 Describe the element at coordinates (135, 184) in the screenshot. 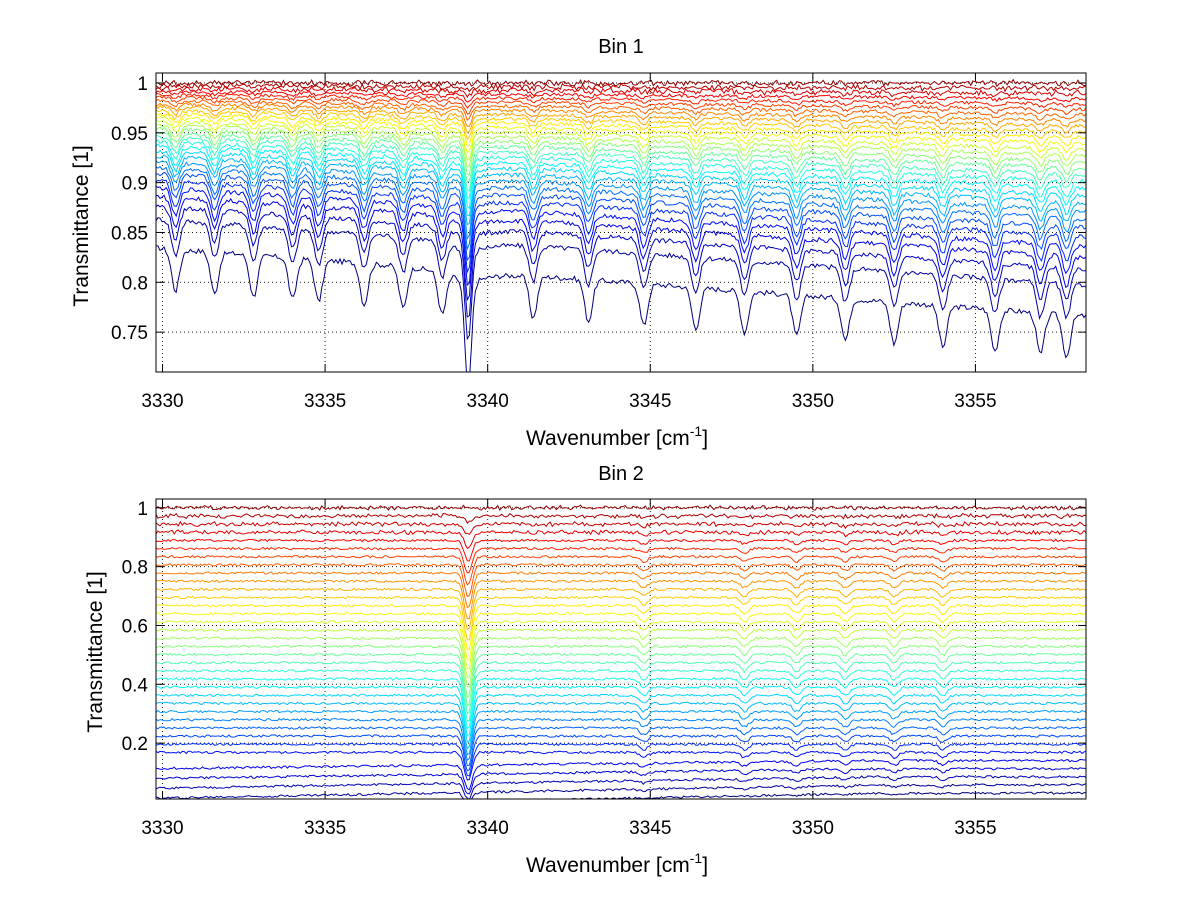

I see `y-tick-label: 0.9` at that location.